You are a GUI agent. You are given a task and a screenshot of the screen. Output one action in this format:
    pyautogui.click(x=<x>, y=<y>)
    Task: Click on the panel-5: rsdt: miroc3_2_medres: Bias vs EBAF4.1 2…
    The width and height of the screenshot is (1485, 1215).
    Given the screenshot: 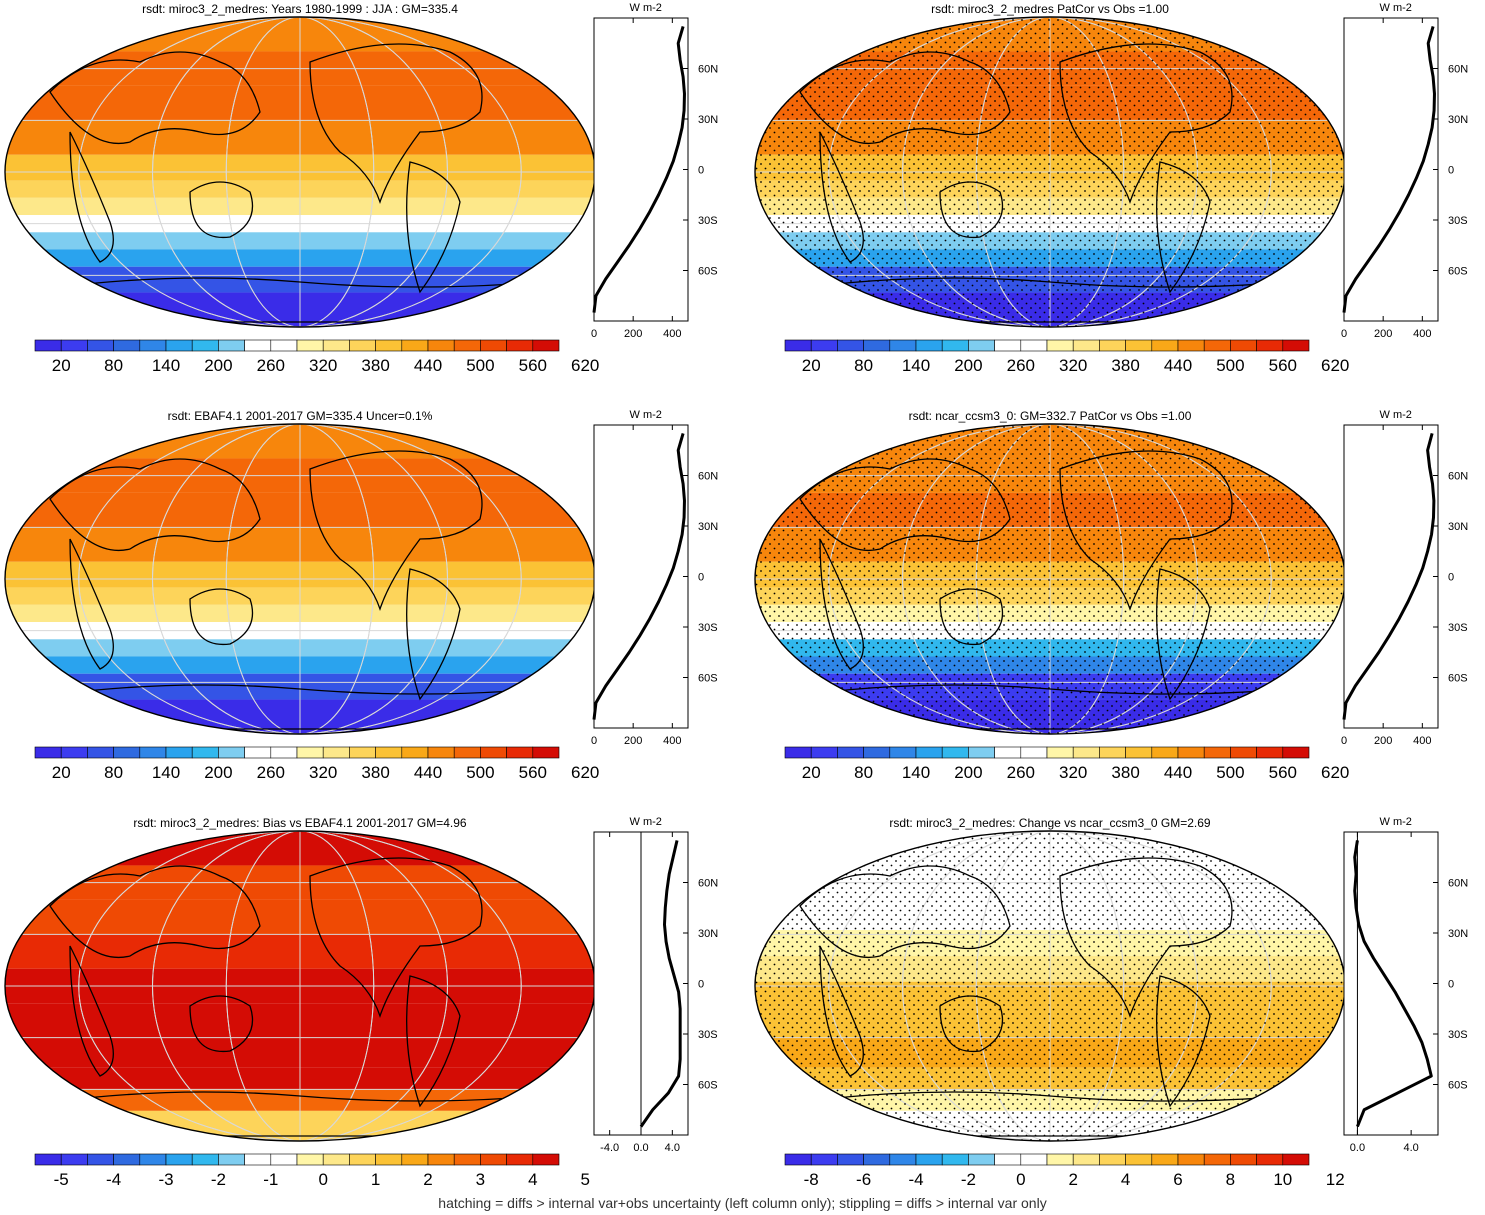 What is the action you would take?
    pyautogui.click(x=361, y=1002)
    